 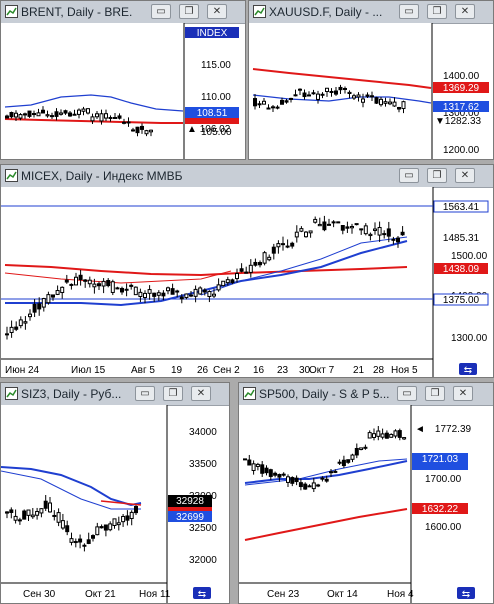 I want to click on window-title: MICEX, Daily - Индекс ММВБ, so click(x=102, y=176).